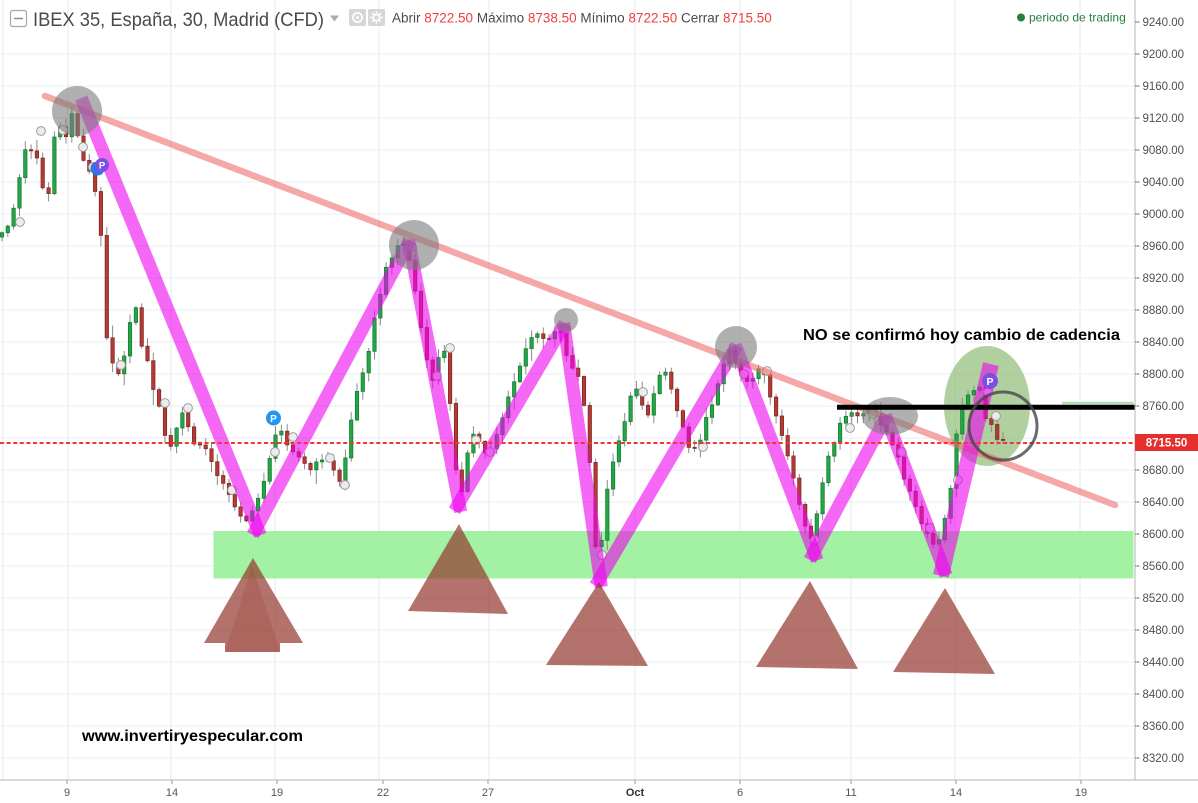 The width and height of the screenshot is (1198, 803). I want to click on svg-text: 9080.00, so click(1164, 151).